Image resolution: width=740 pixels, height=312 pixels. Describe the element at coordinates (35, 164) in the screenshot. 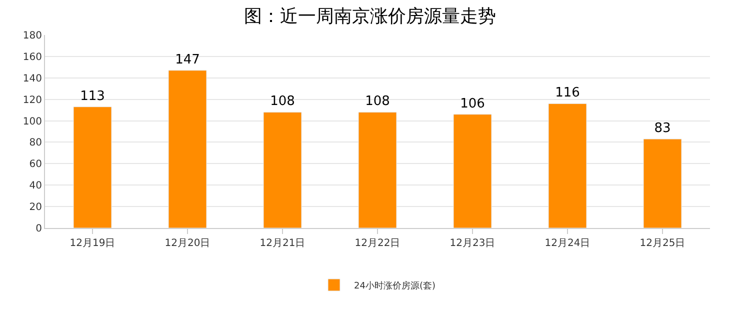

I see `y-tick-label: 60` at that location.